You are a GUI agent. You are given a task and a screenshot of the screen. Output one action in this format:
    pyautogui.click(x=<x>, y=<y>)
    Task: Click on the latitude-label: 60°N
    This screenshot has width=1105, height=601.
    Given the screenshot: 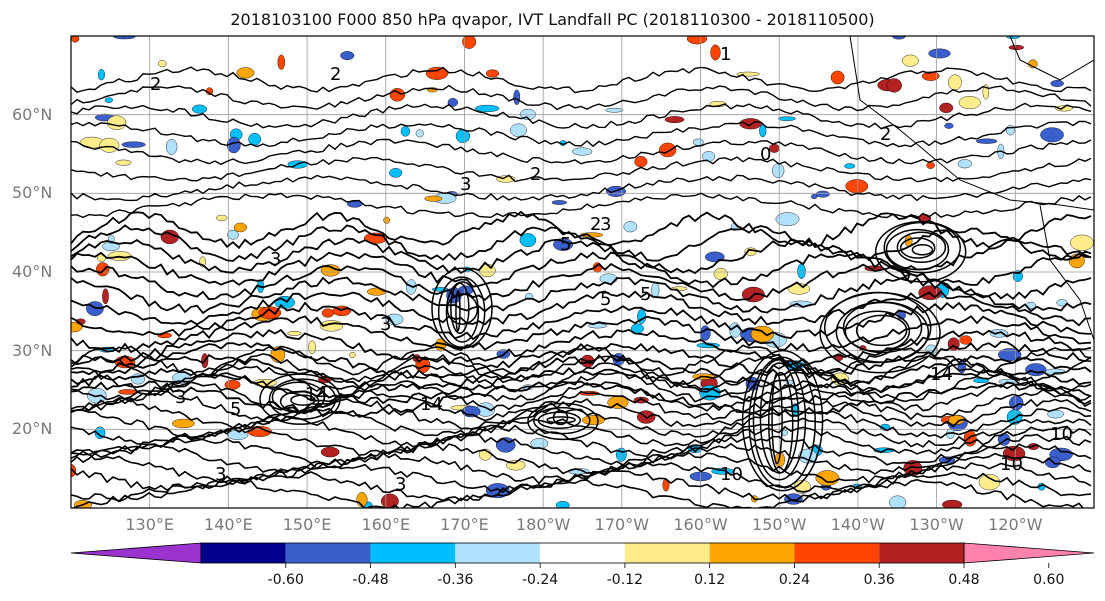 What is the action you would take?
    pyautogui.click(x=32, y=114)
    